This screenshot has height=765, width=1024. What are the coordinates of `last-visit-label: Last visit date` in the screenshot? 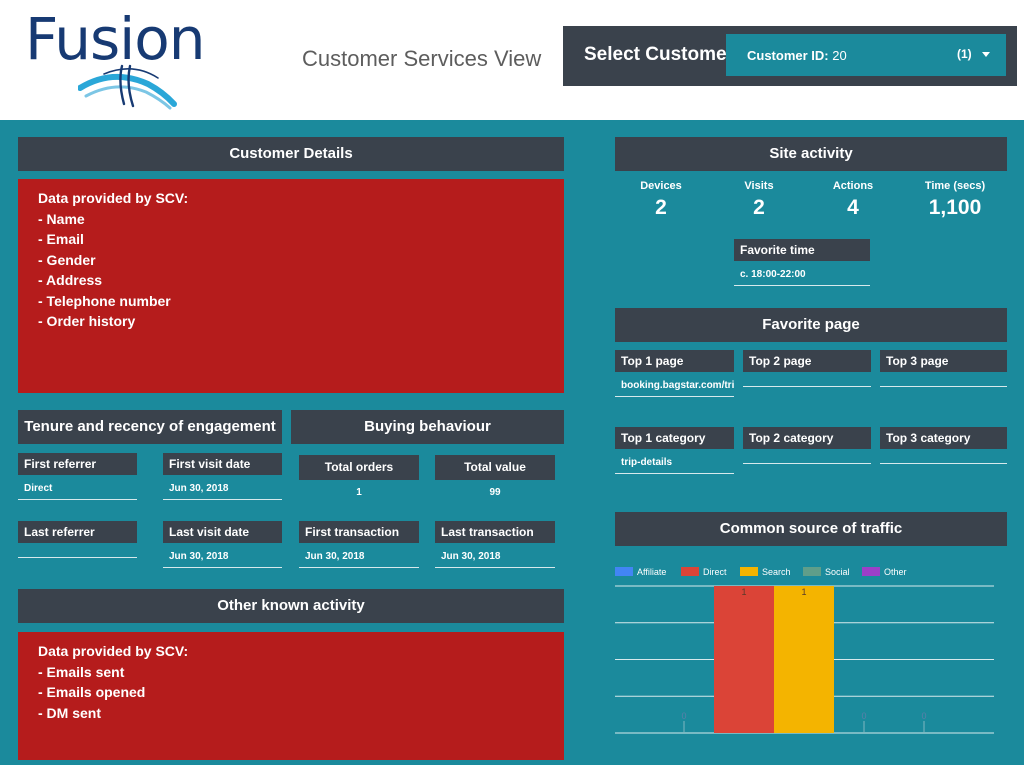 It's located at (222, 532).